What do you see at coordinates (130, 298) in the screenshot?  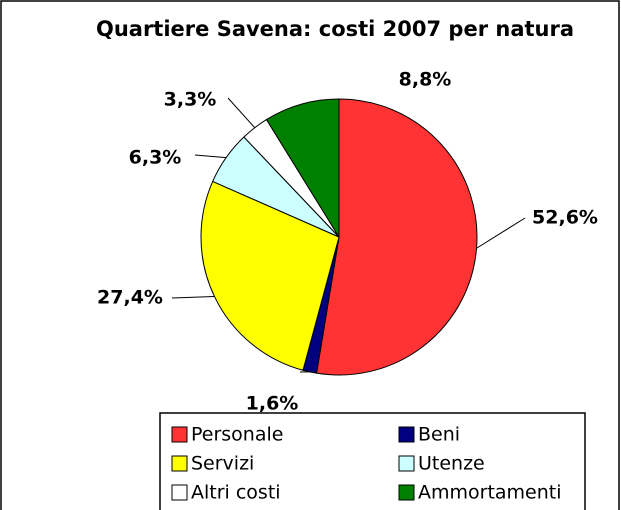 I see `data-label: 27,4%` at bounding box center [130, 298].